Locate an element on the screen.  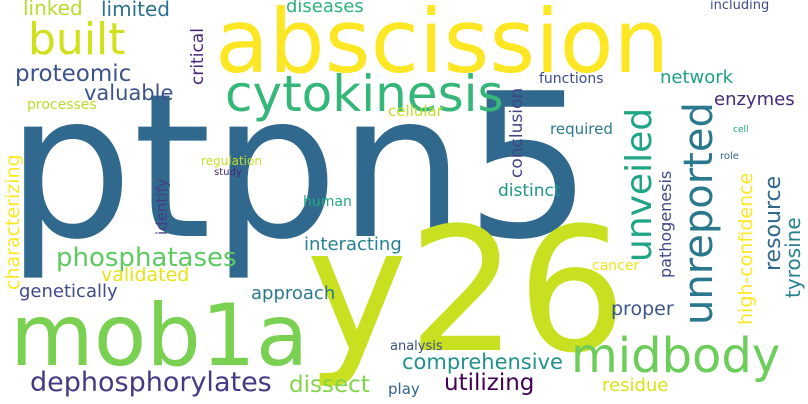
word-abscission: abscission is located at coordinates (442, 46).